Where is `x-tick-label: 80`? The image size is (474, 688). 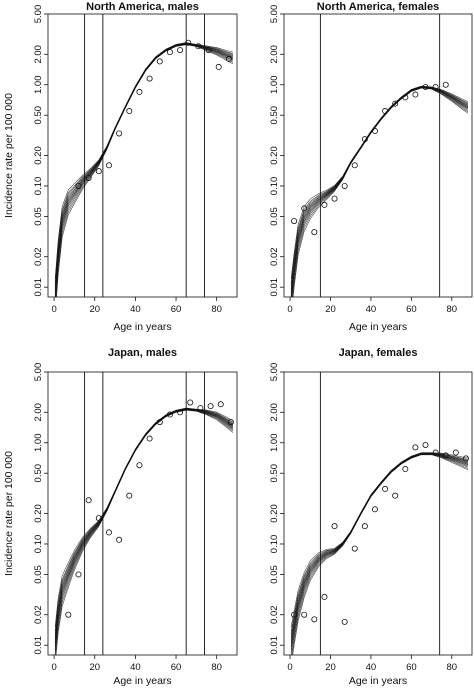
x-tick-label: 80 is located at coordinates (216, 667).